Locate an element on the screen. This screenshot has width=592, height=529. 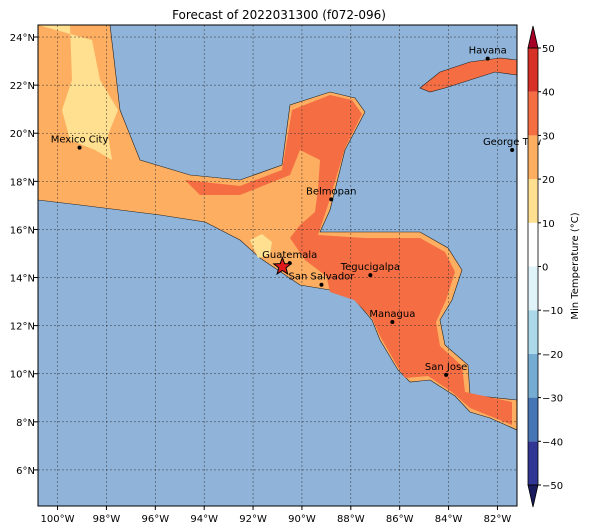
lat-tick-label: 24°N is located at coordinates (22, 38).